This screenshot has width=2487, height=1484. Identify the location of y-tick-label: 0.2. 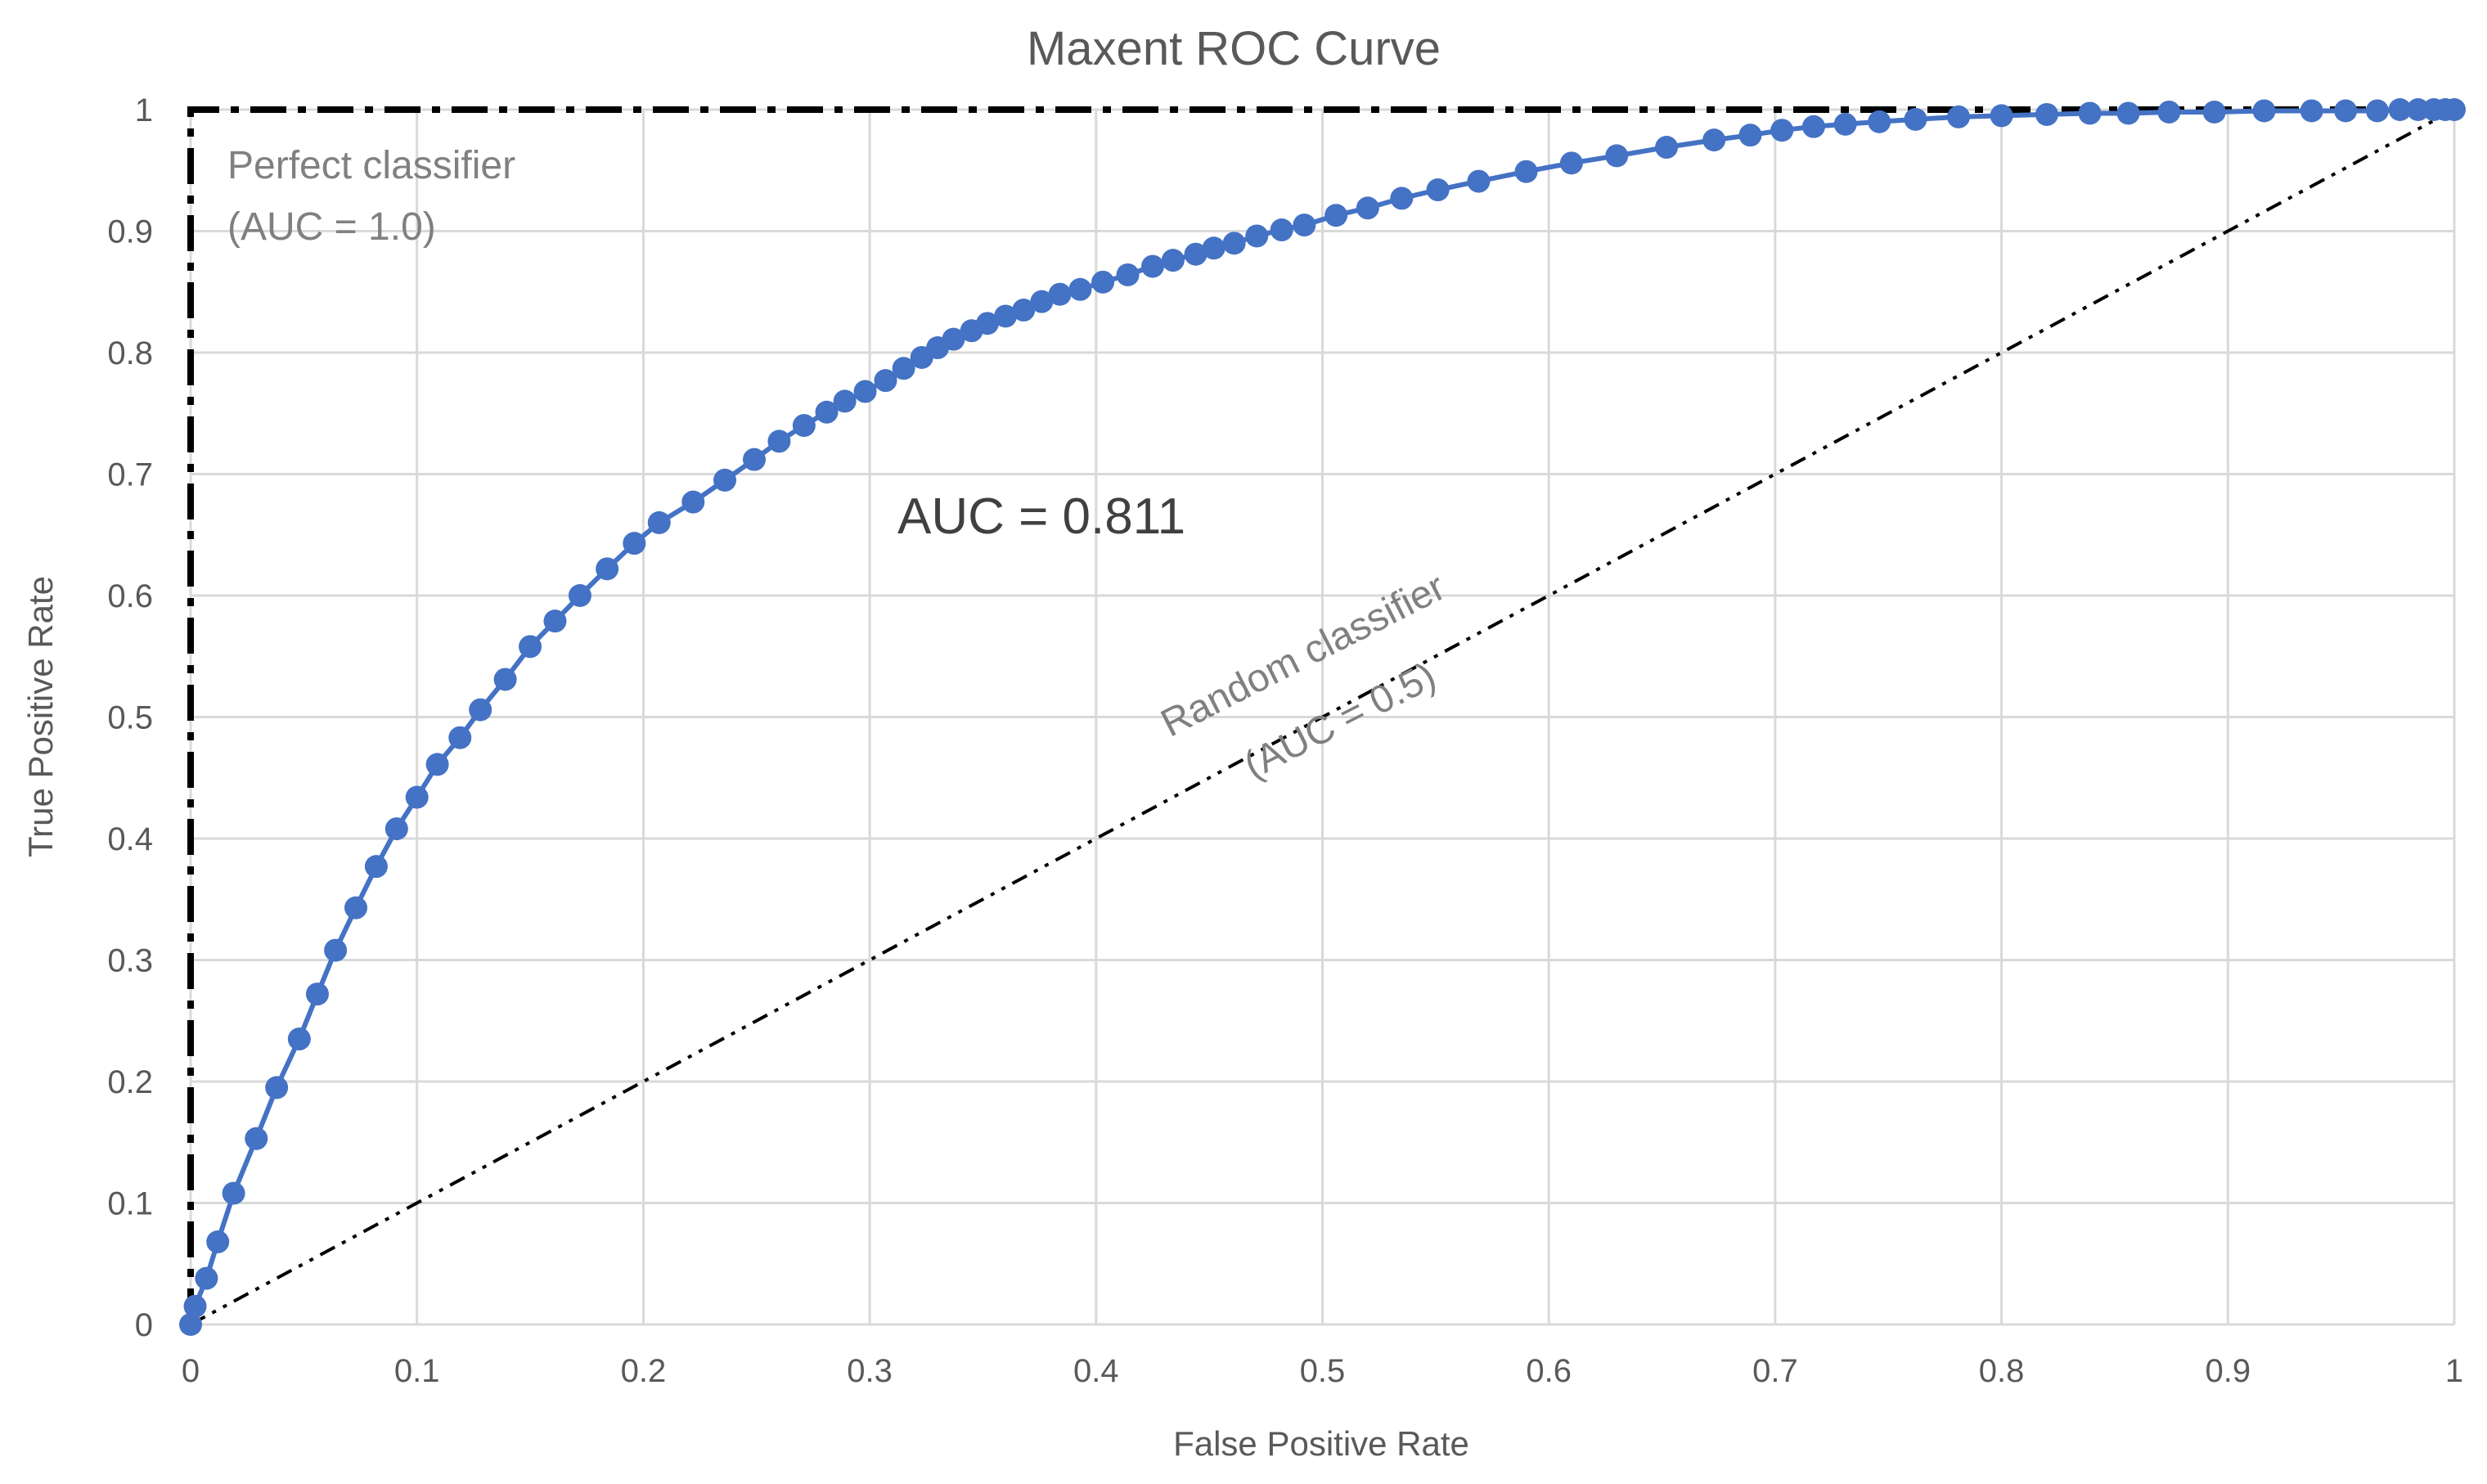
(130, 1082).